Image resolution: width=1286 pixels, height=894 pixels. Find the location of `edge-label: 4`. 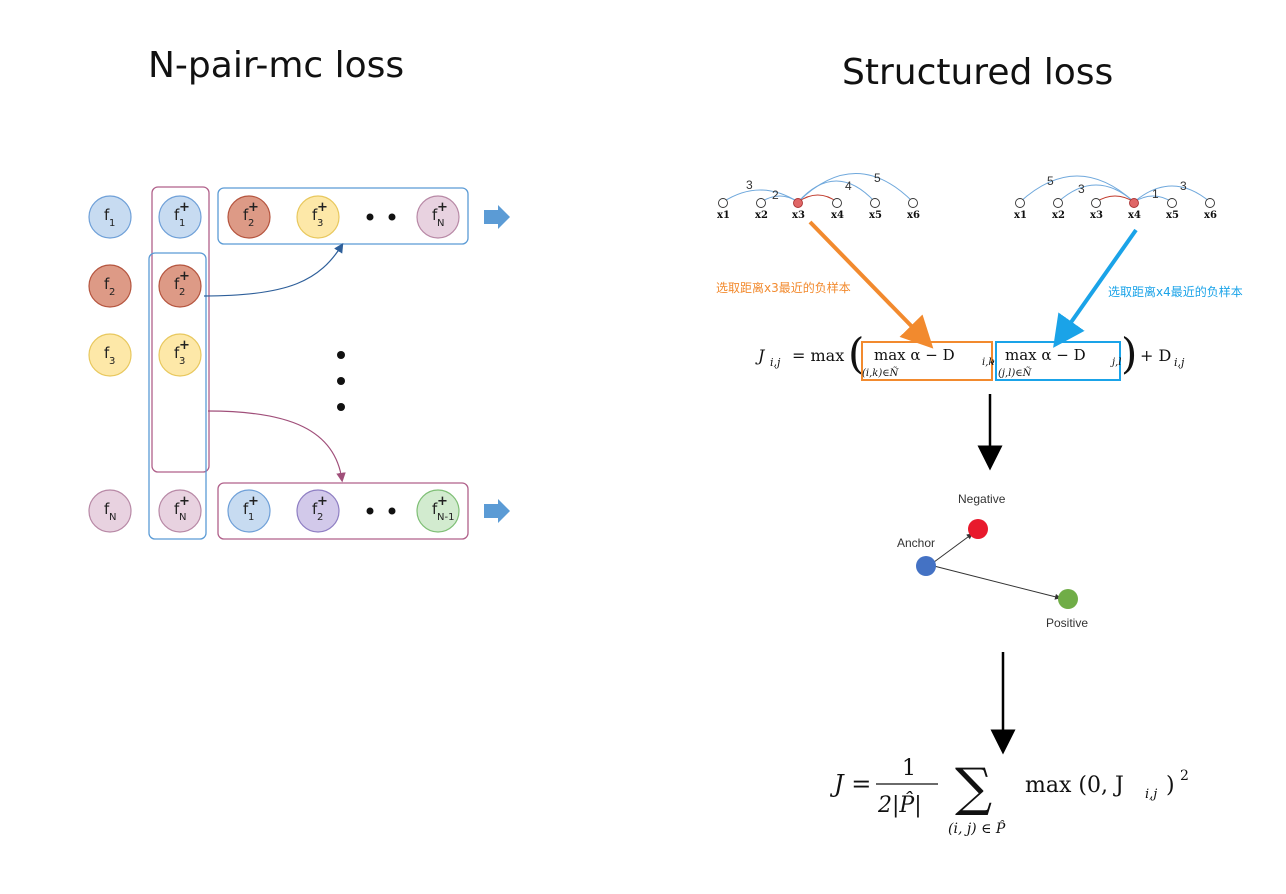

edge-label: 4 is located at coordinates (848, 186).